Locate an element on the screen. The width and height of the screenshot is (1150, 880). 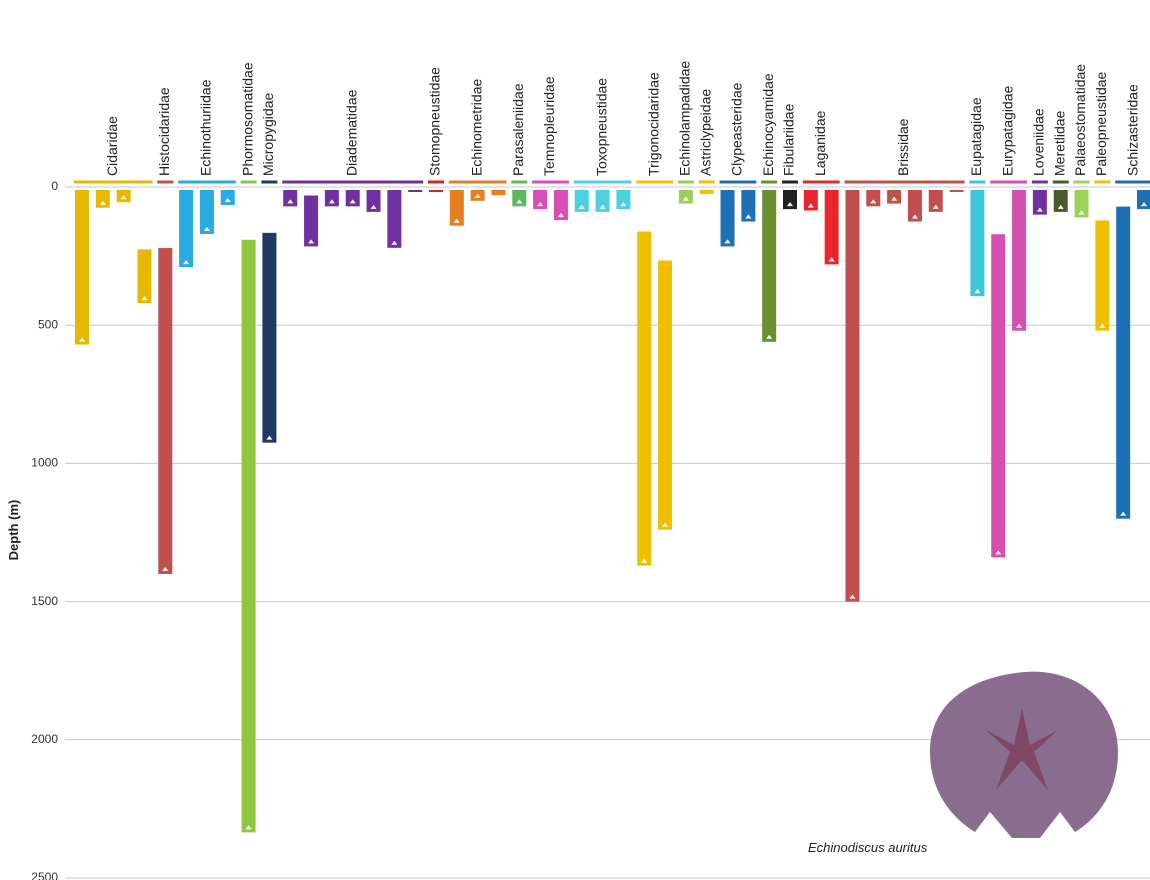
family-name: Toxopneustidae is located at coordinates (601, 127).